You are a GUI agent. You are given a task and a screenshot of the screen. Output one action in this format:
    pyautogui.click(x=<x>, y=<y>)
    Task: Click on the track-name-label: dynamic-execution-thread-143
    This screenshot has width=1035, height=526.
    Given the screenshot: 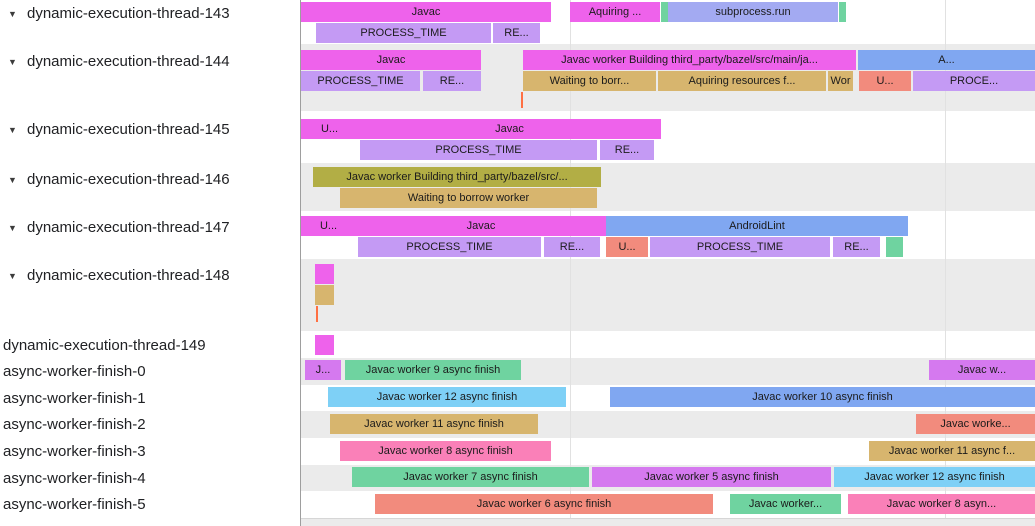 What is the action you would take?
    pyautogui.click(x=128, y=13)
    